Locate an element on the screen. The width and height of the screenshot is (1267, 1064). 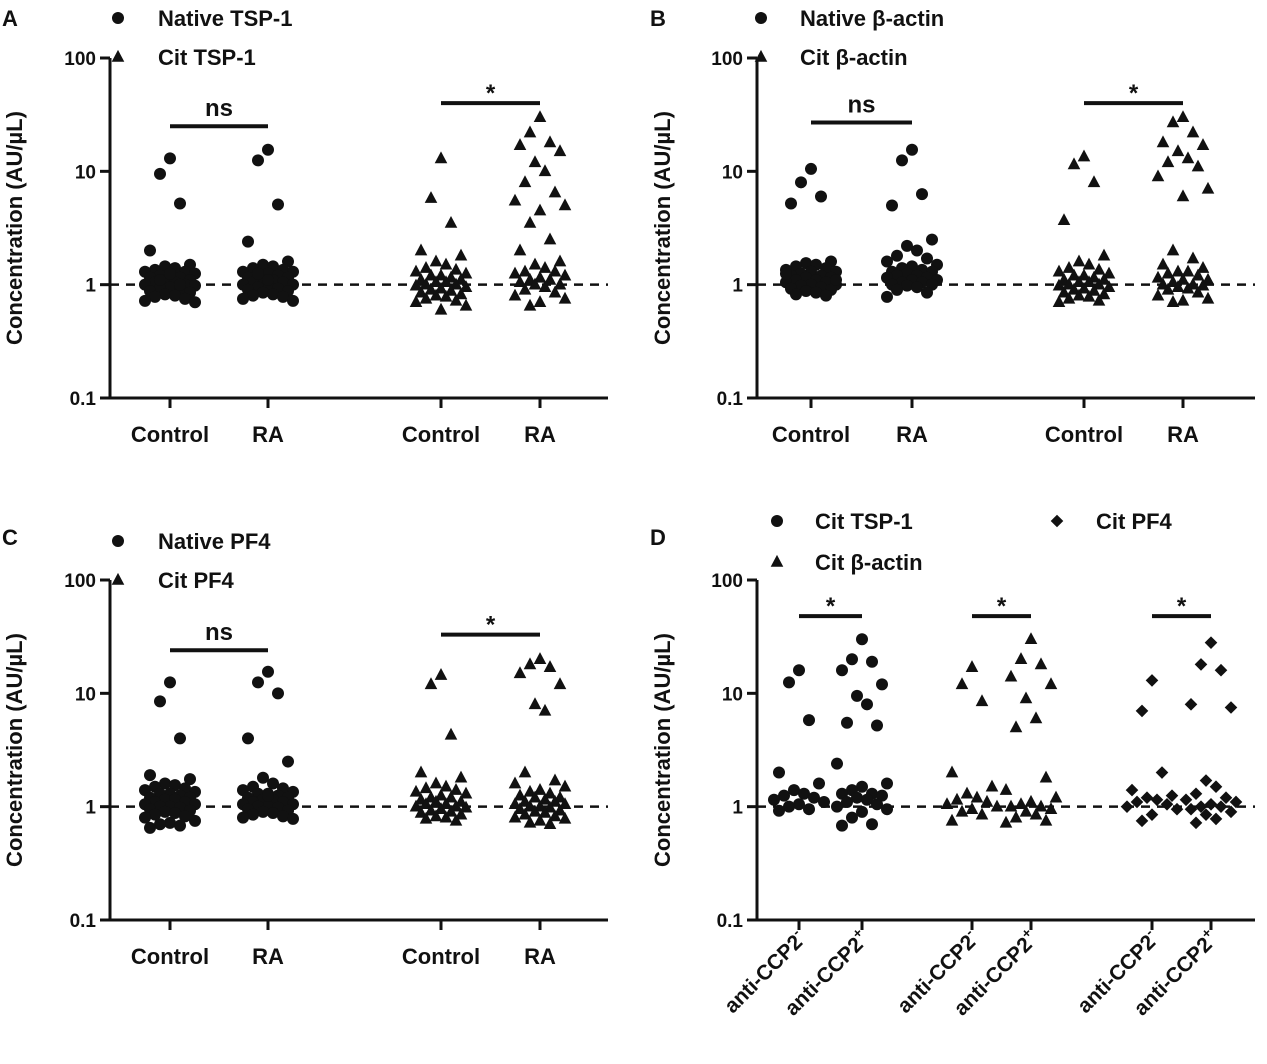
y-tick-label: 10 is located at coordinates (85, 172).